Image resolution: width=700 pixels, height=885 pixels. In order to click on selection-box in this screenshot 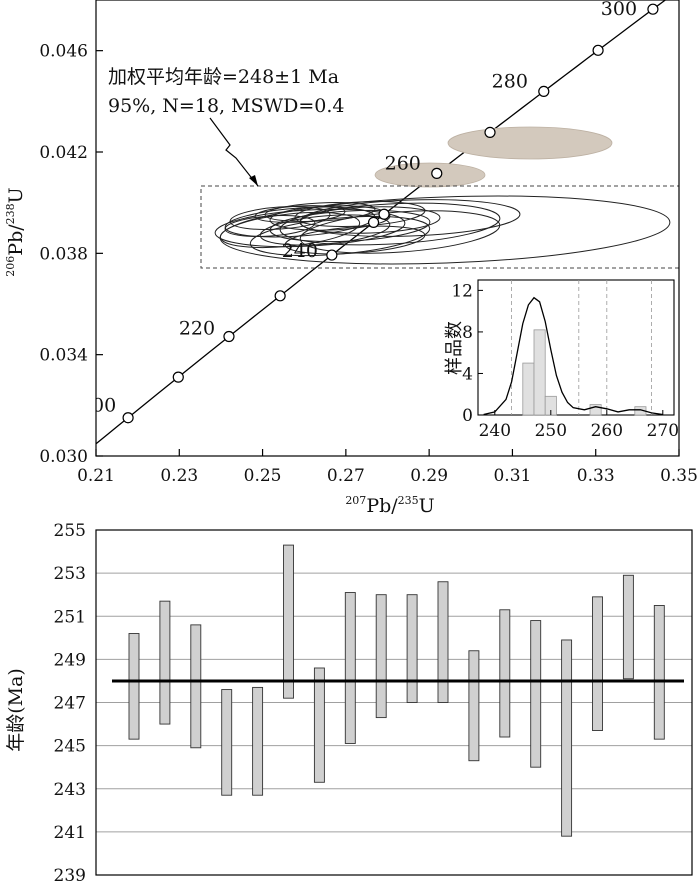, I will do `click(439, 227)`.